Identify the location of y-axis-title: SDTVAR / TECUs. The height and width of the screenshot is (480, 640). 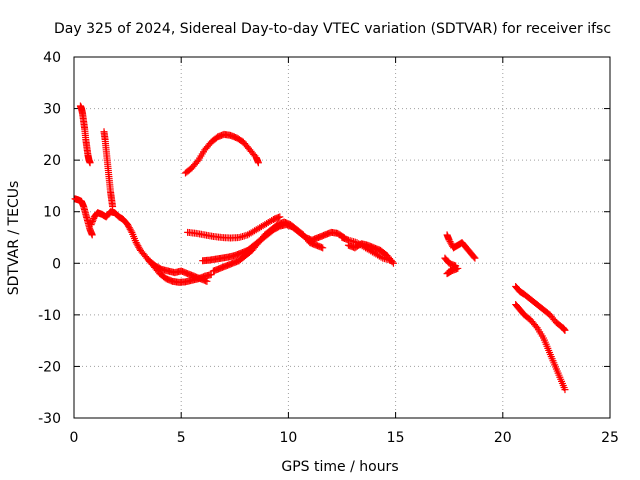
(14, 238).